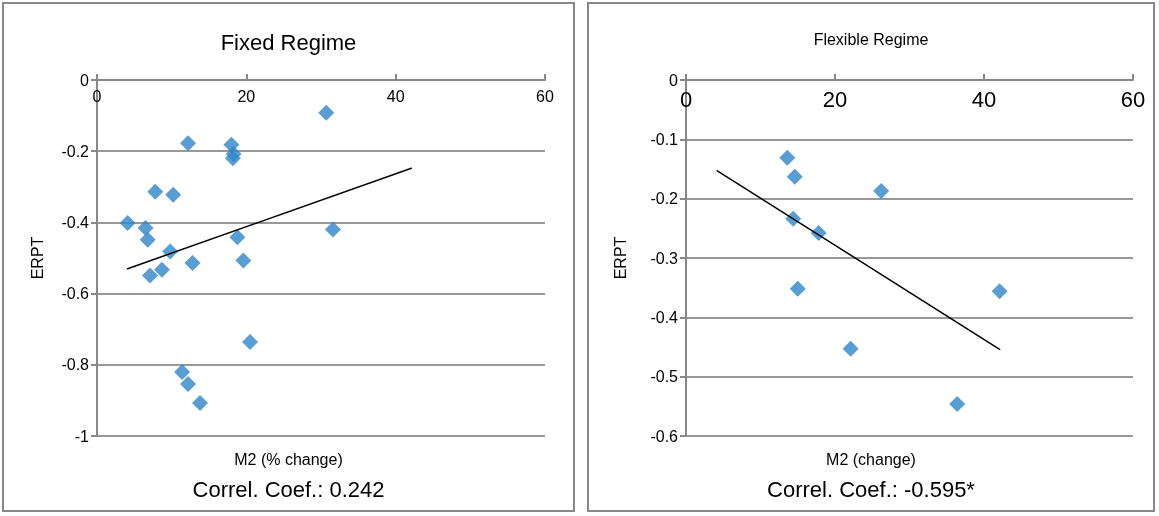  What do you see at coordinates (288, 42) in the screenshot?
I see `chart-title: Fixed Regime` at bounding box center [288, 42].